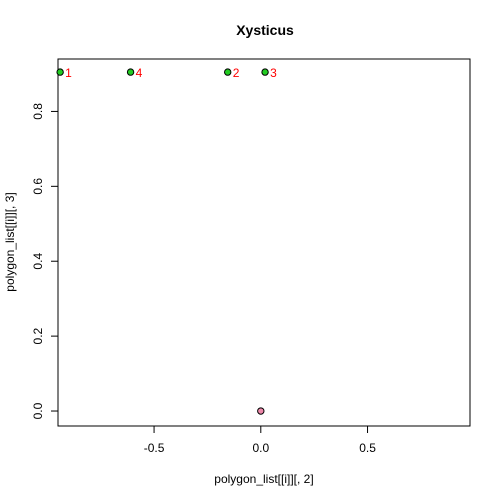  Describe the element at coordinates (38, 410) in the screenshot. I see `y-tick-label: 0.0` at that location.